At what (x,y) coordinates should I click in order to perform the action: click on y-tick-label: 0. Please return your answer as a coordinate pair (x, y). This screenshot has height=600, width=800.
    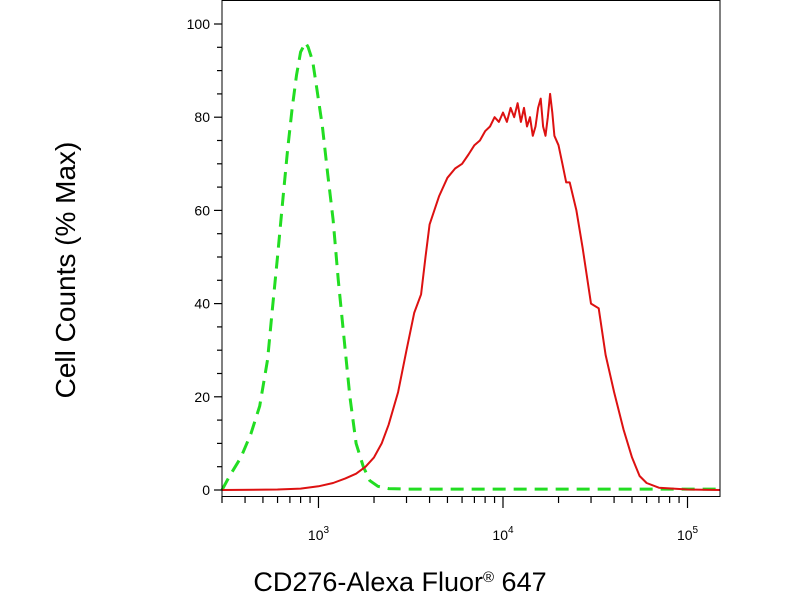
    Looking at the image, I should click on (206, 490).